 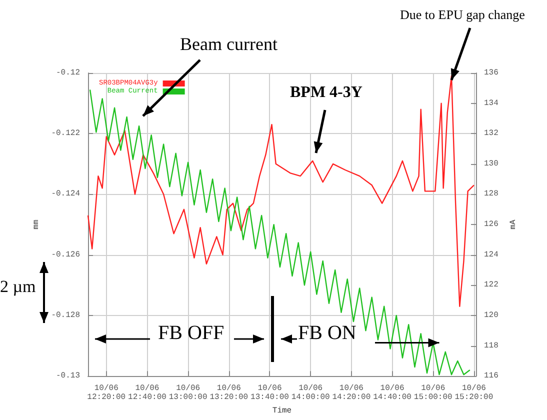 I want to click on y2-tick-label: 118, so click(x=491, y=345).